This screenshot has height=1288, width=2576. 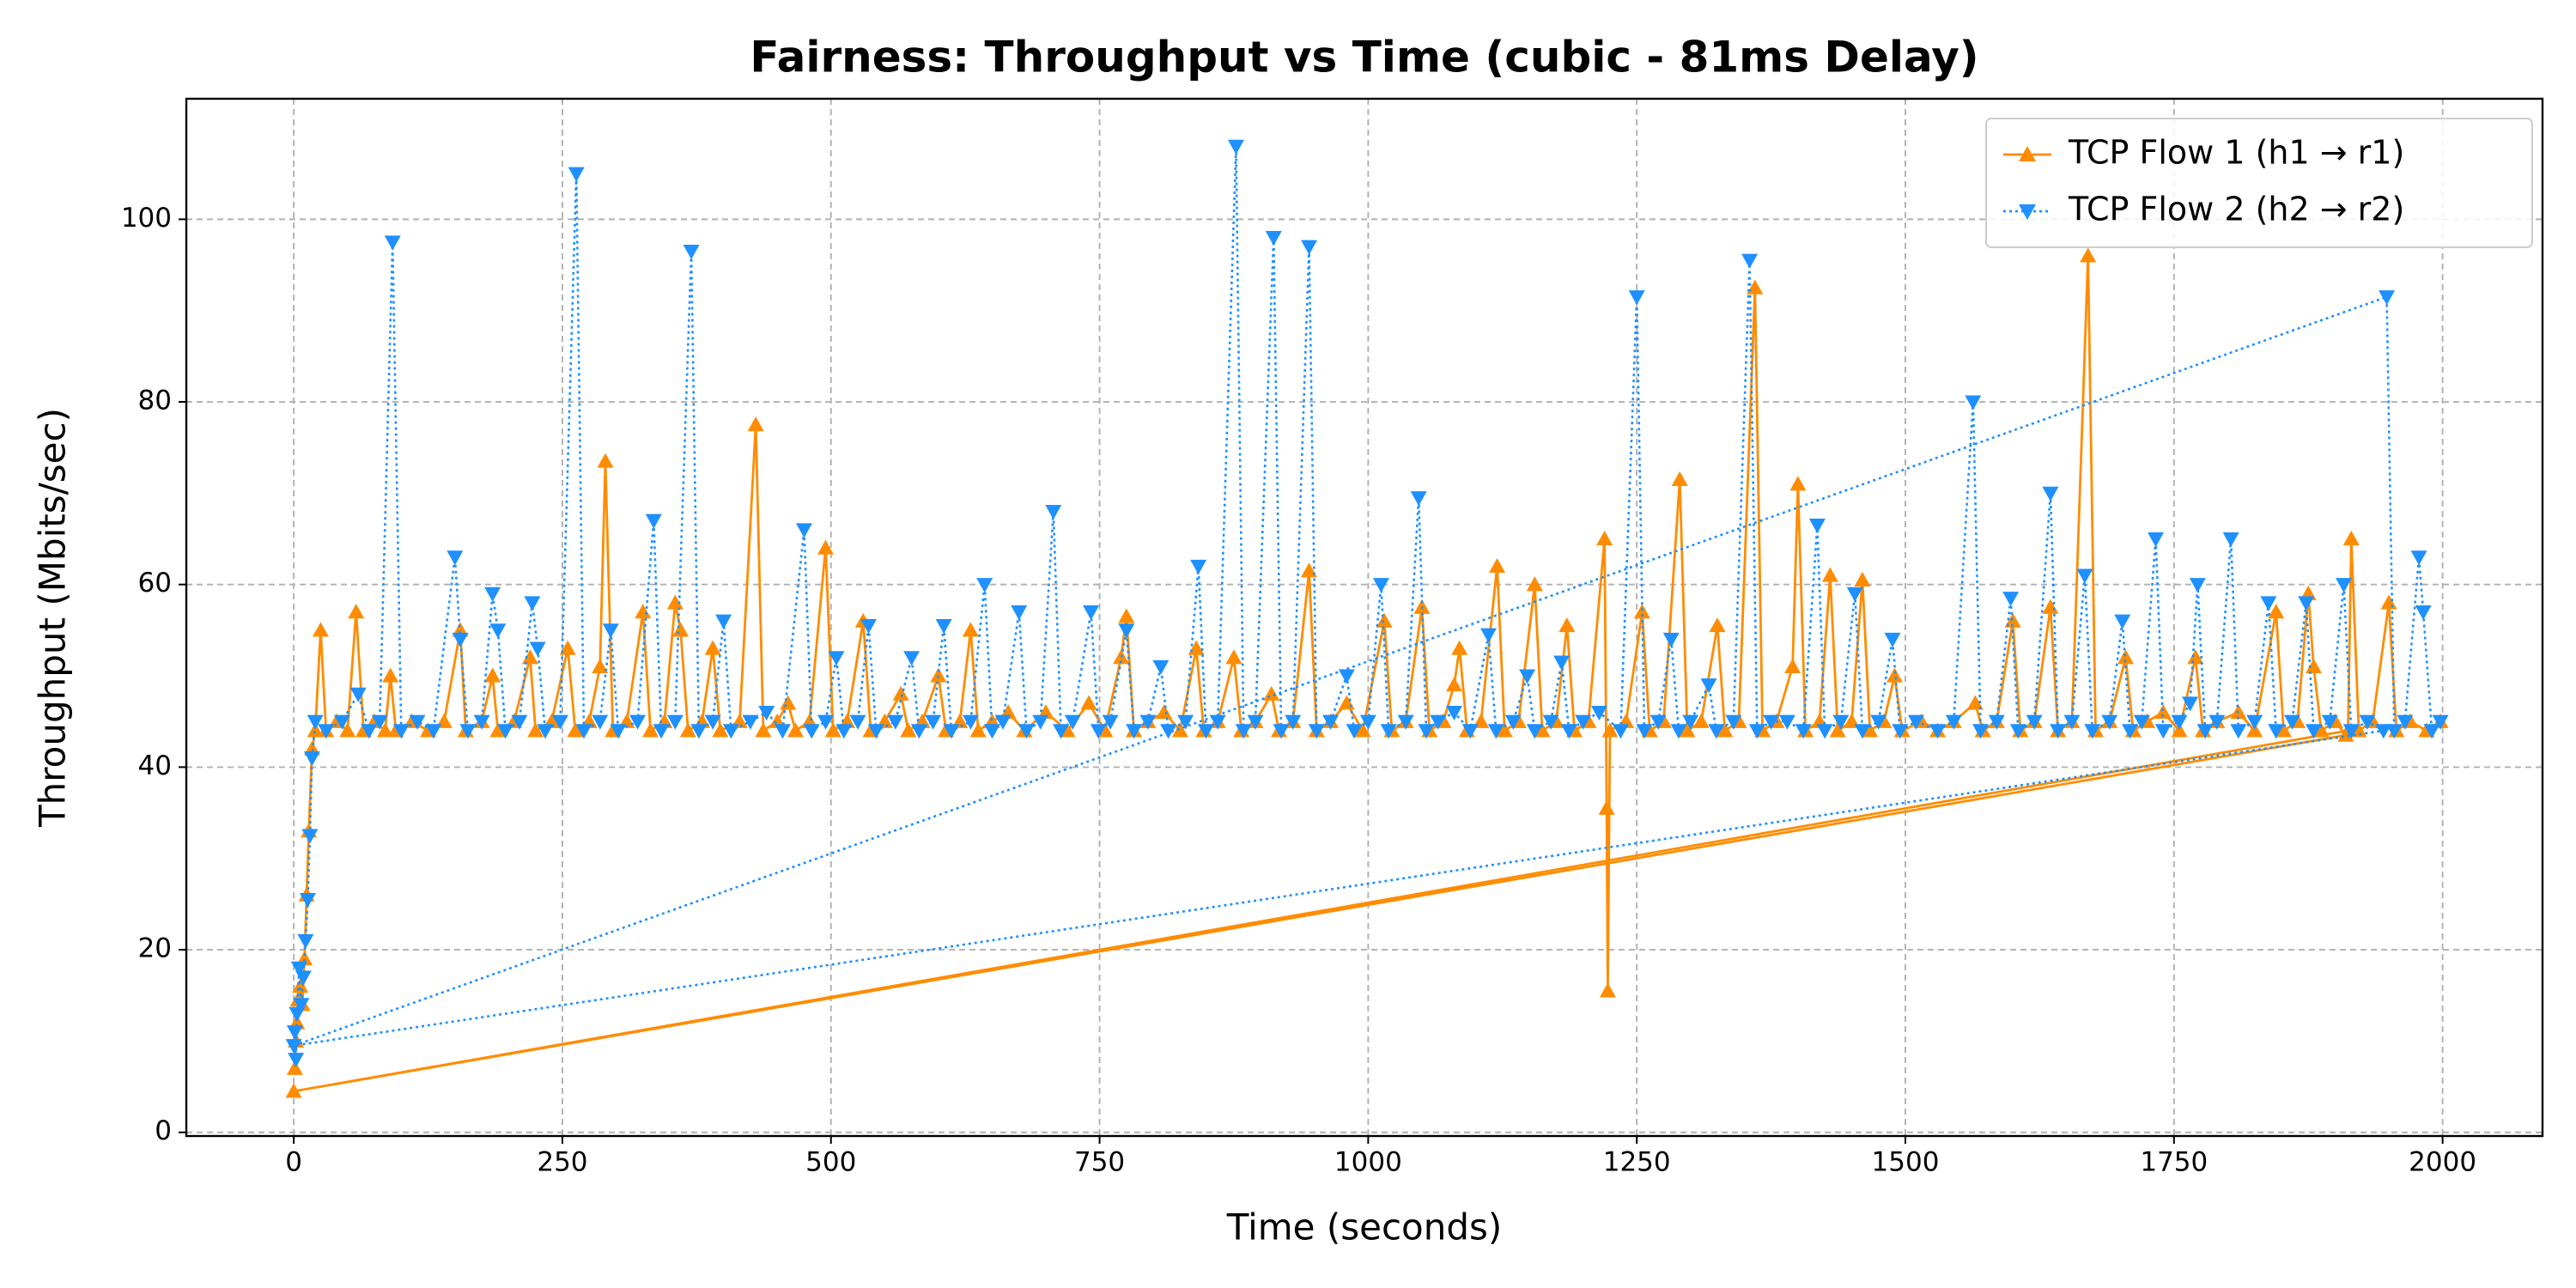 What do you see at coordinates (2259, 183) in the screenshot?
I see `legend: TCP Flow 1 (h1 → r1) TCP Flow 2 (h2 → r2)` at bounding box center [2259, 183].